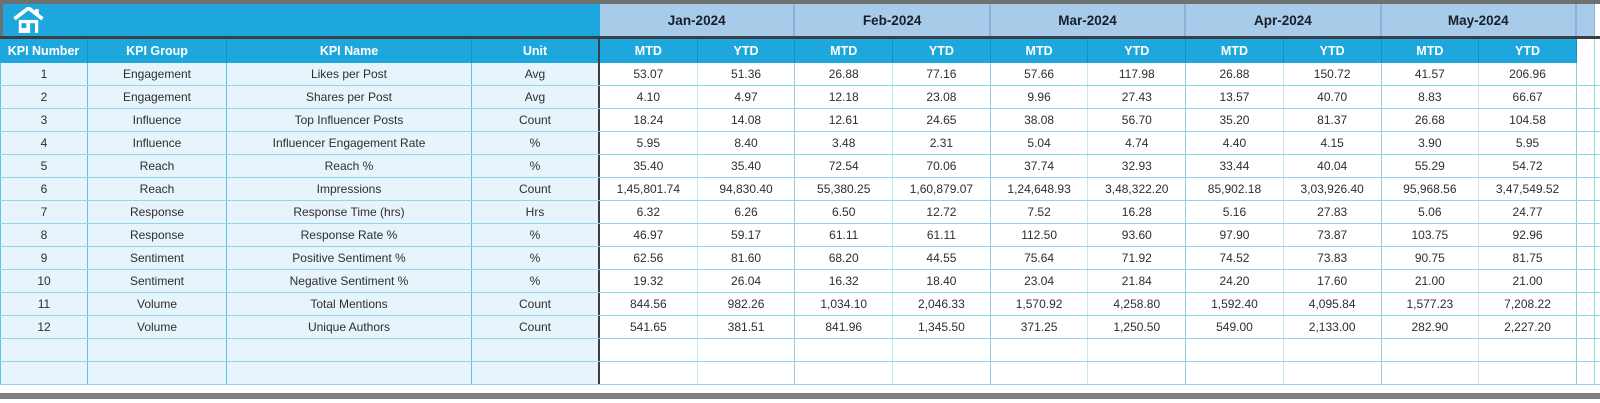 This screenshot has width=1600, height=403. What do you see at coordinates (157, 51) in the screenshot?
I see `column-header-kpi-group: KPI Group` at bounding box center [157, 51].